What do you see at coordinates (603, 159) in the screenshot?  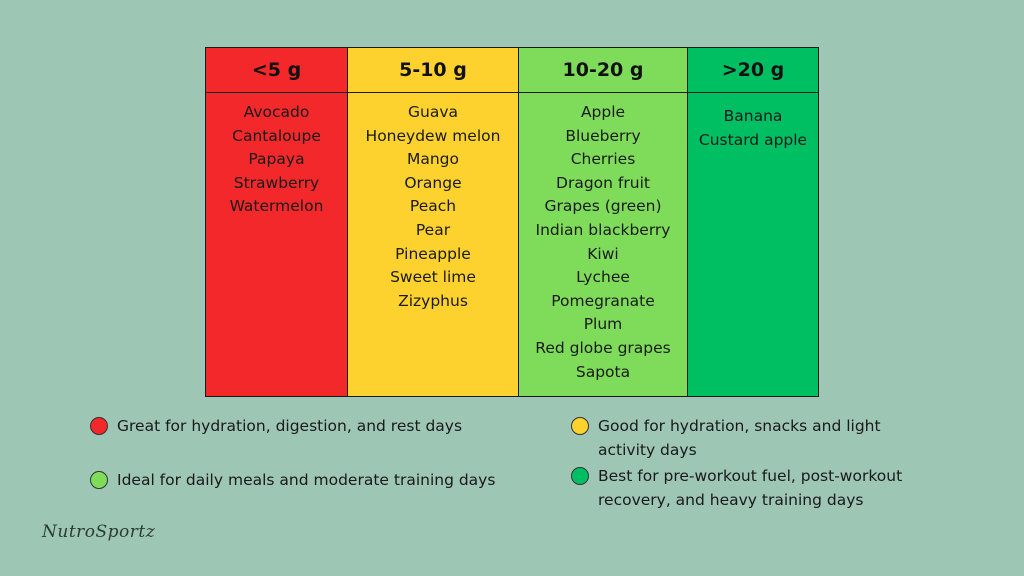 I see `fruit-item: Cherries` at bounding box center [603, 159].